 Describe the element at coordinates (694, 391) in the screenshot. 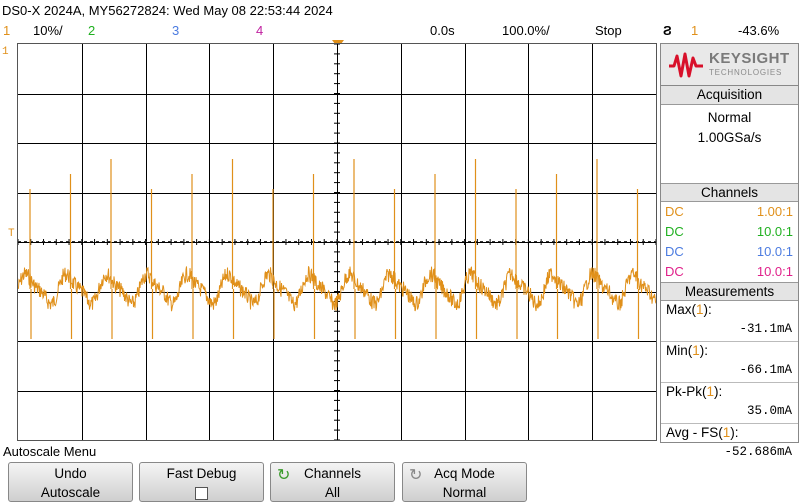

I see `measurement-label: Pk-Pk(1):` at that location.